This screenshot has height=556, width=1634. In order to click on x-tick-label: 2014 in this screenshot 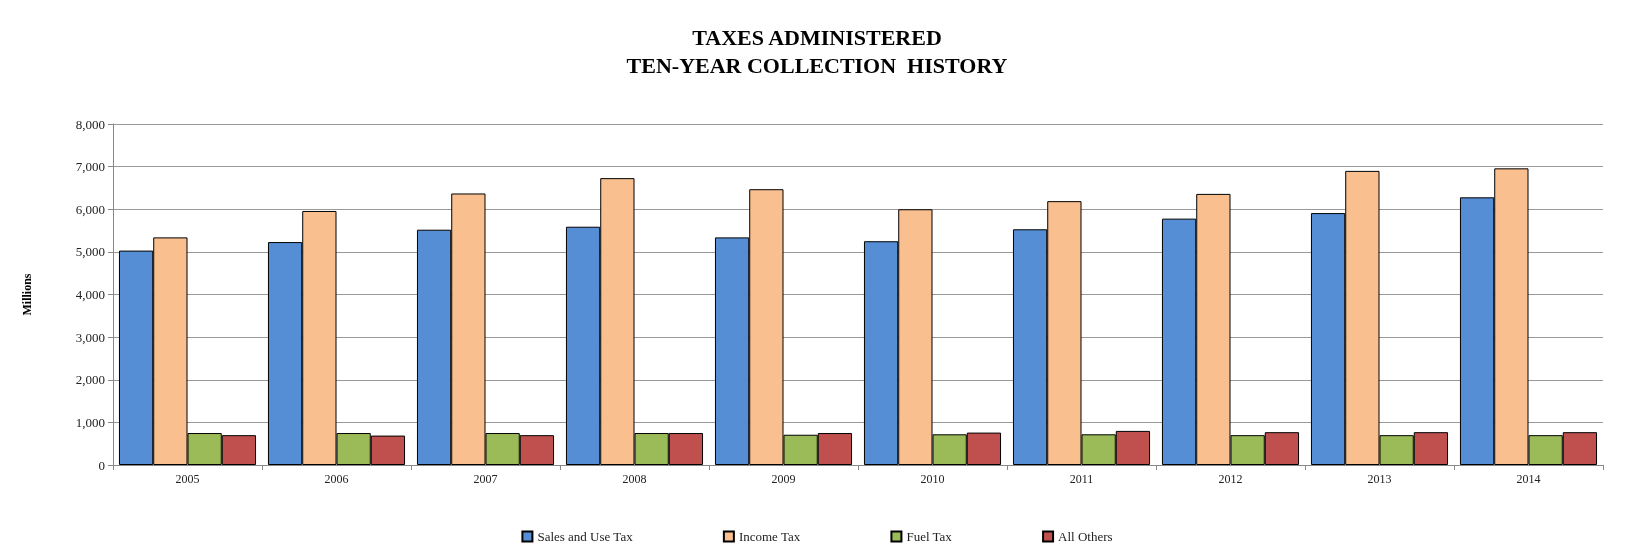, I will do `click(1528, 479)`.